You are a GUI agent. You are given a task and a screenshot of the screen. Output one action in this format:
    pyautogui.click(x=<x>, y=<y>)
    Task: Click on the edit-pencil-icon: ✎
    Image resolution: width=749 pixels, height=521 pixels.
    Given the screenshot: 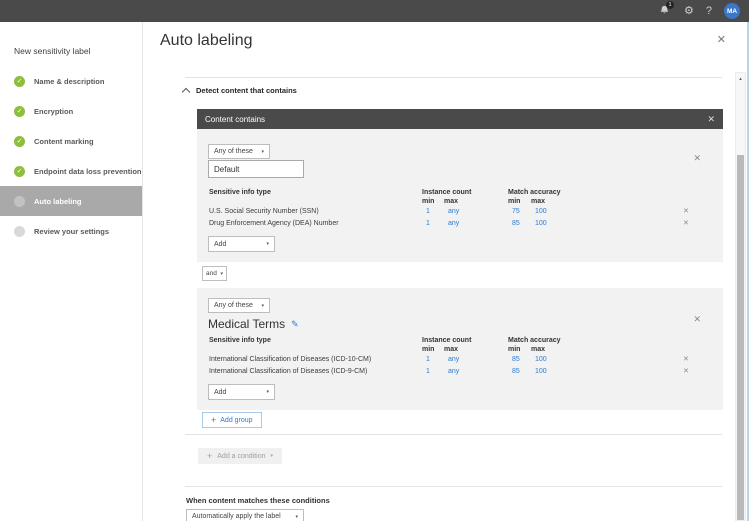 What is the action you would take?
    pyautogui.click(x=295, y=323)
    